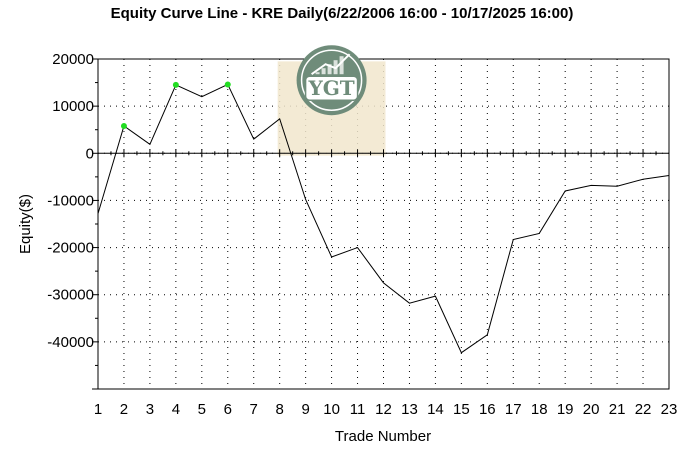 The image size is (696, 459). I want to click on x-tick-label: 16, so click(487, 409).